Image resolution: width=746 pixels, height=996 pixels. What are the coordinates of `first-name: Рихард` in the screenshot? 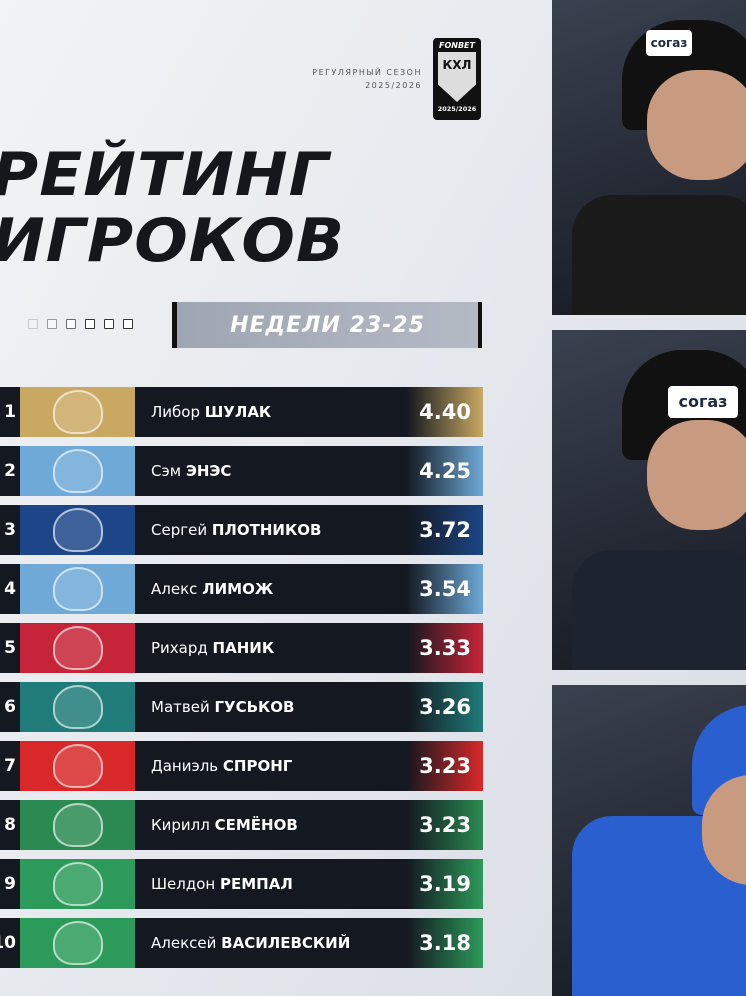 It's located at (179, 648).